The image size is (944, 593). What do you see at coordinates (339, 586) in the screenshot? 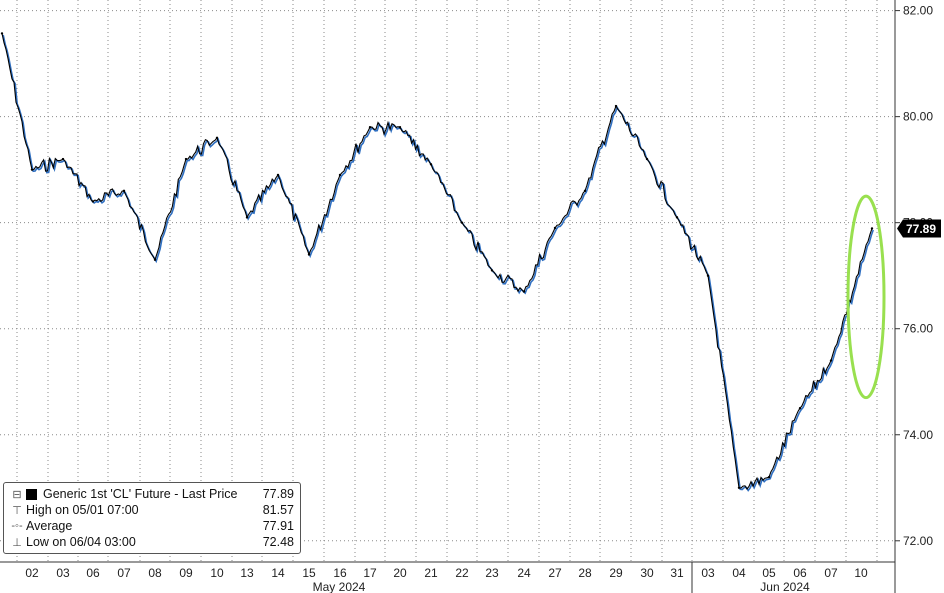
I see `x-month-label: May 2024` at bounding box center [339, 586].